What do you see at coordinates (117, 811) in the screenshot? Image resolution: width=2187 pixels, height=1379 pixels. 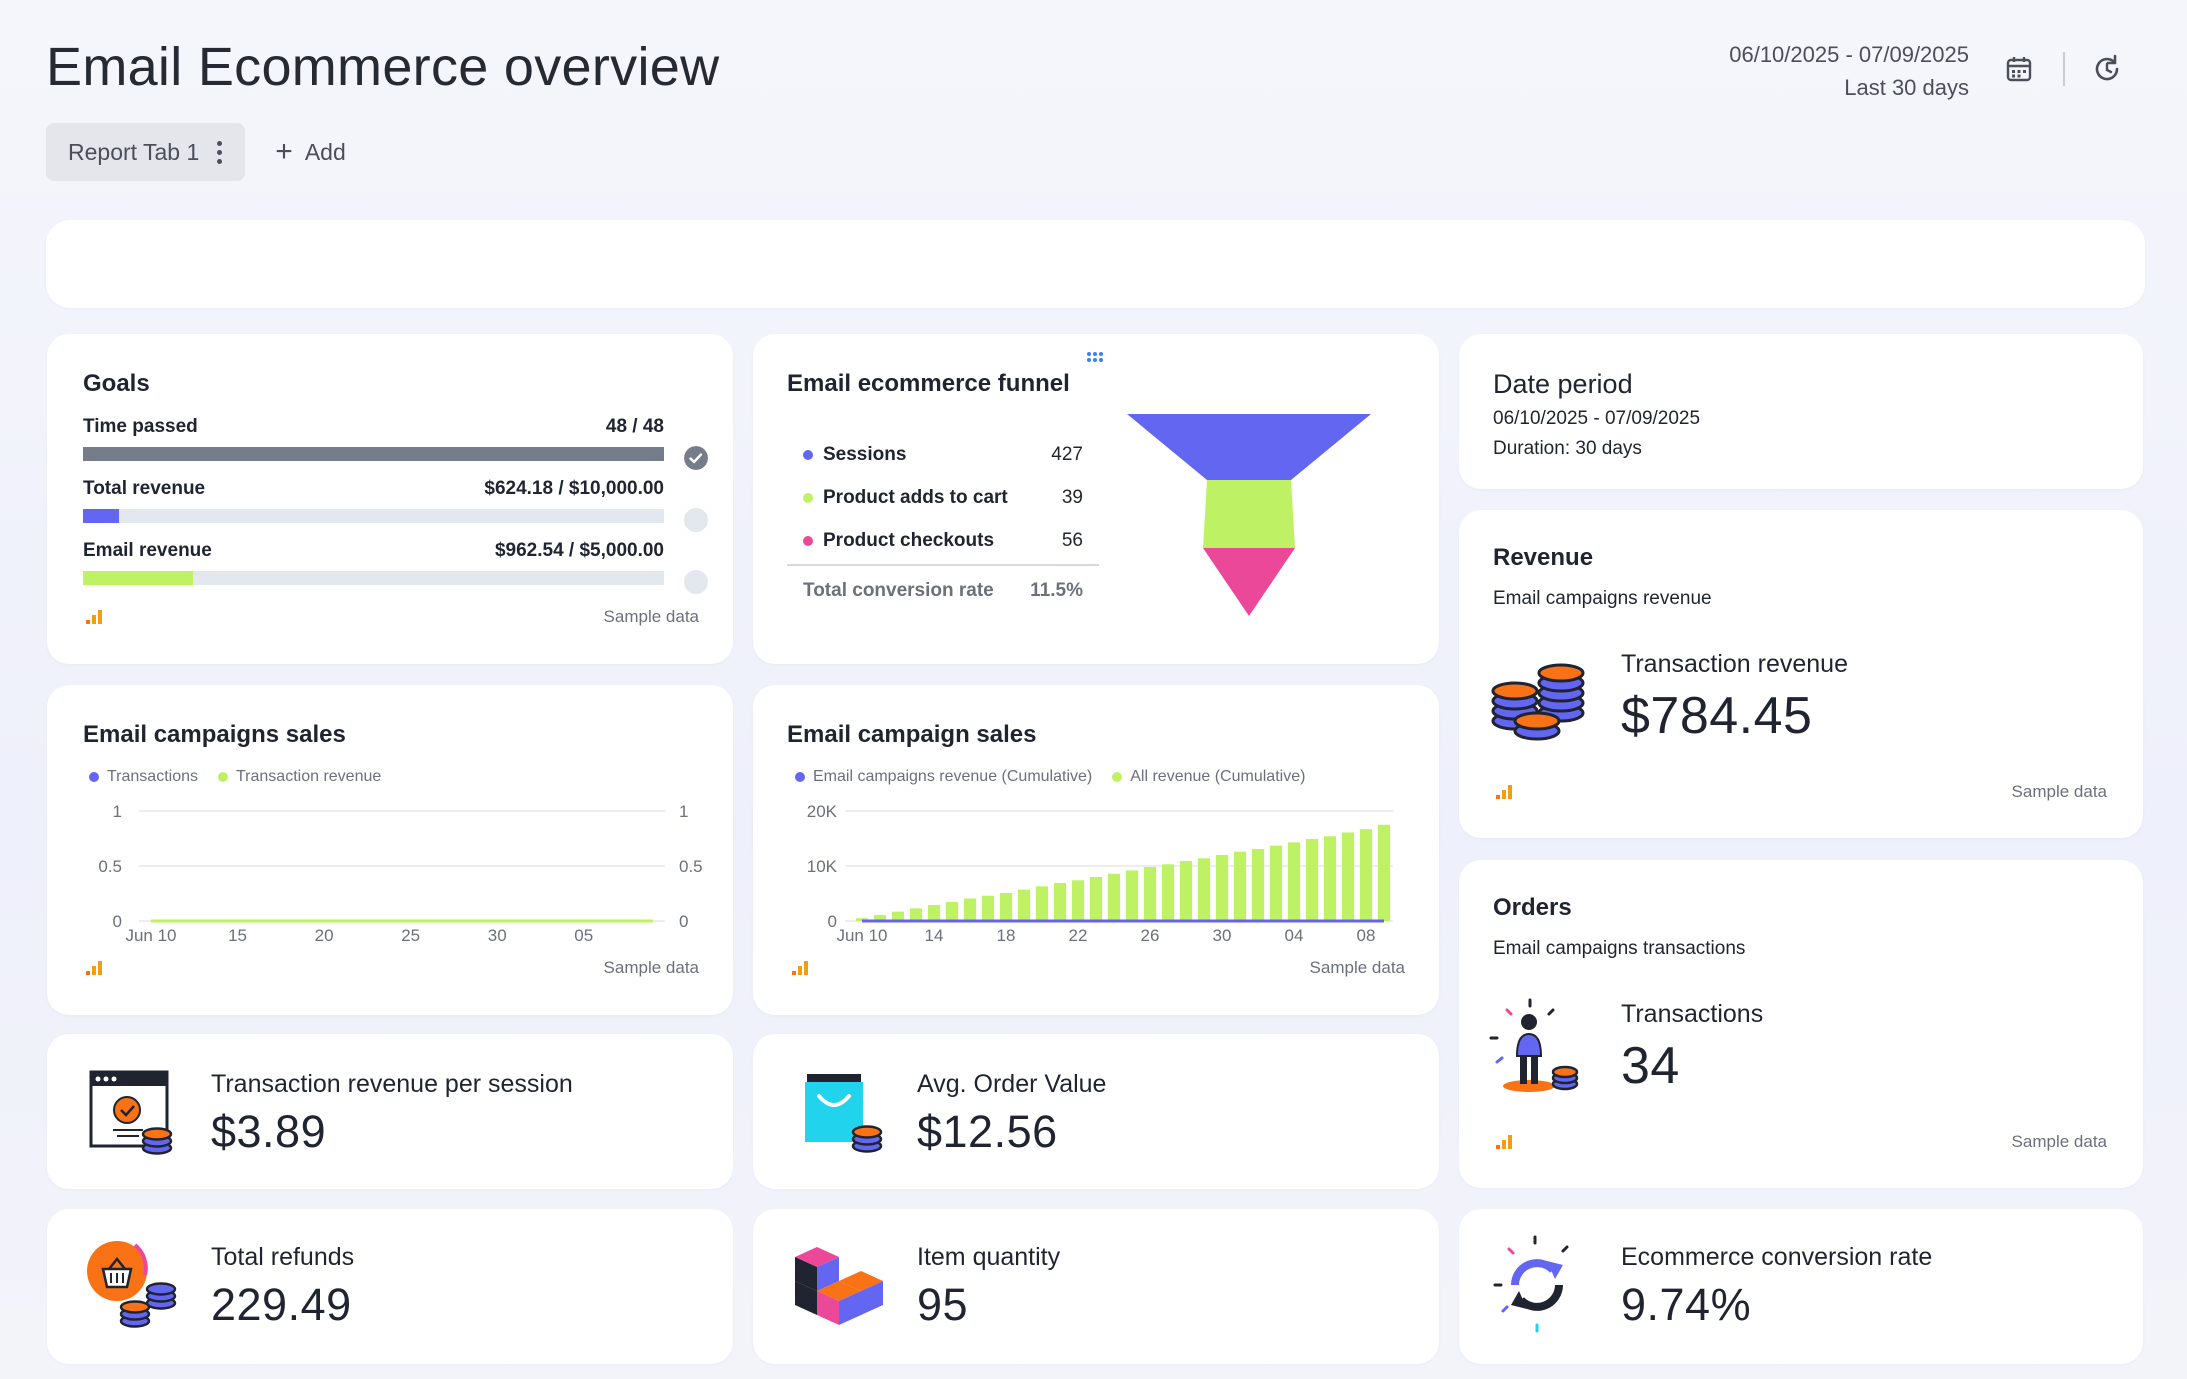 I see `y-tick-label: 1` at bounding box center [117, 811].